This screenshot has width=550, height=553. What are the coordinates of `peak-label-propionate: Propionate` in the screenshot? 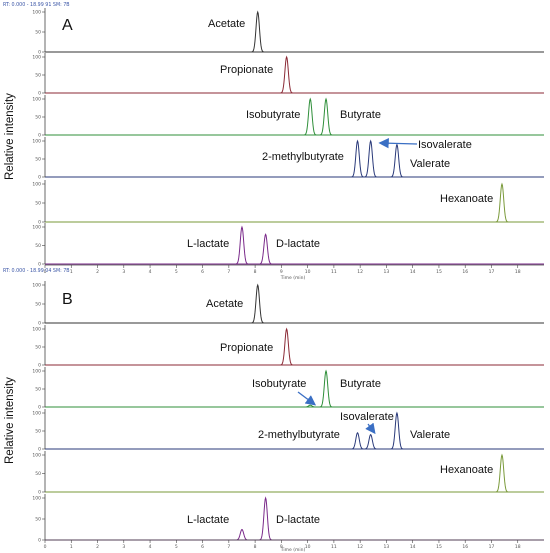 It's located at (246, 348).